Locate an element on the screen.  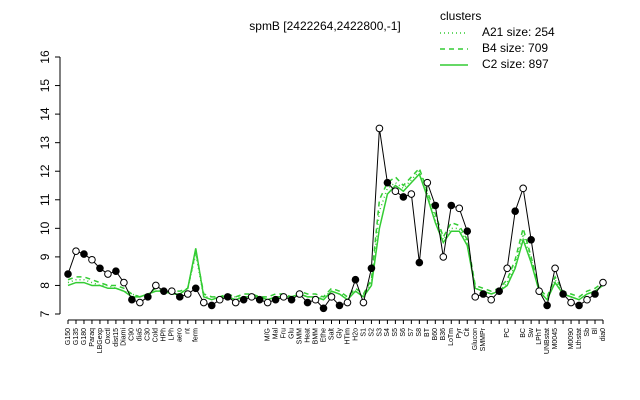
x-tick-label: dia0 is located at coordinates (603, 334).